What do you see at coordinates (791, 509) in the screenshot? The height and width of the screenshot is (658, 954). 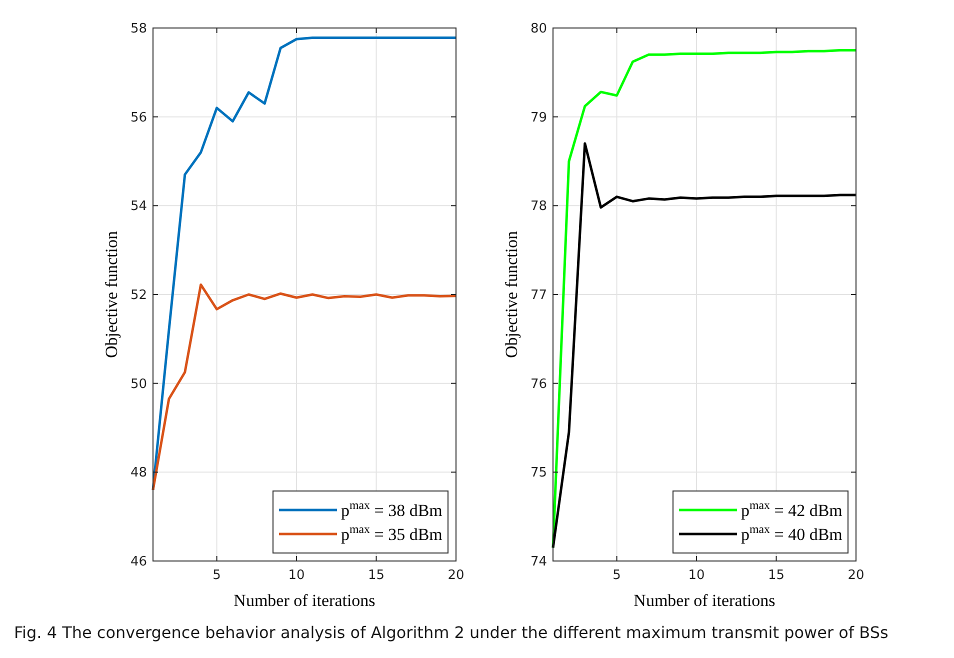 I see `legend-label: p$^{max}$ = 42 dBm` at bounding box center [791, 509].